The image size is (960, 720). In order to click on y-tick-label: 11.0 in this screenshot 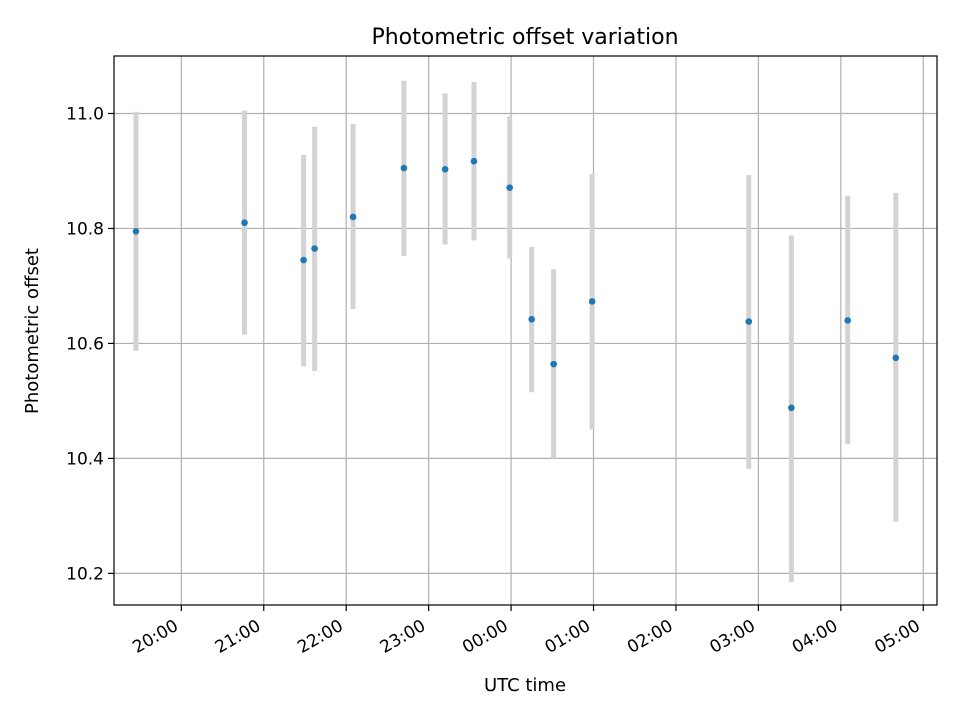, I will do `click(85, 114)`.